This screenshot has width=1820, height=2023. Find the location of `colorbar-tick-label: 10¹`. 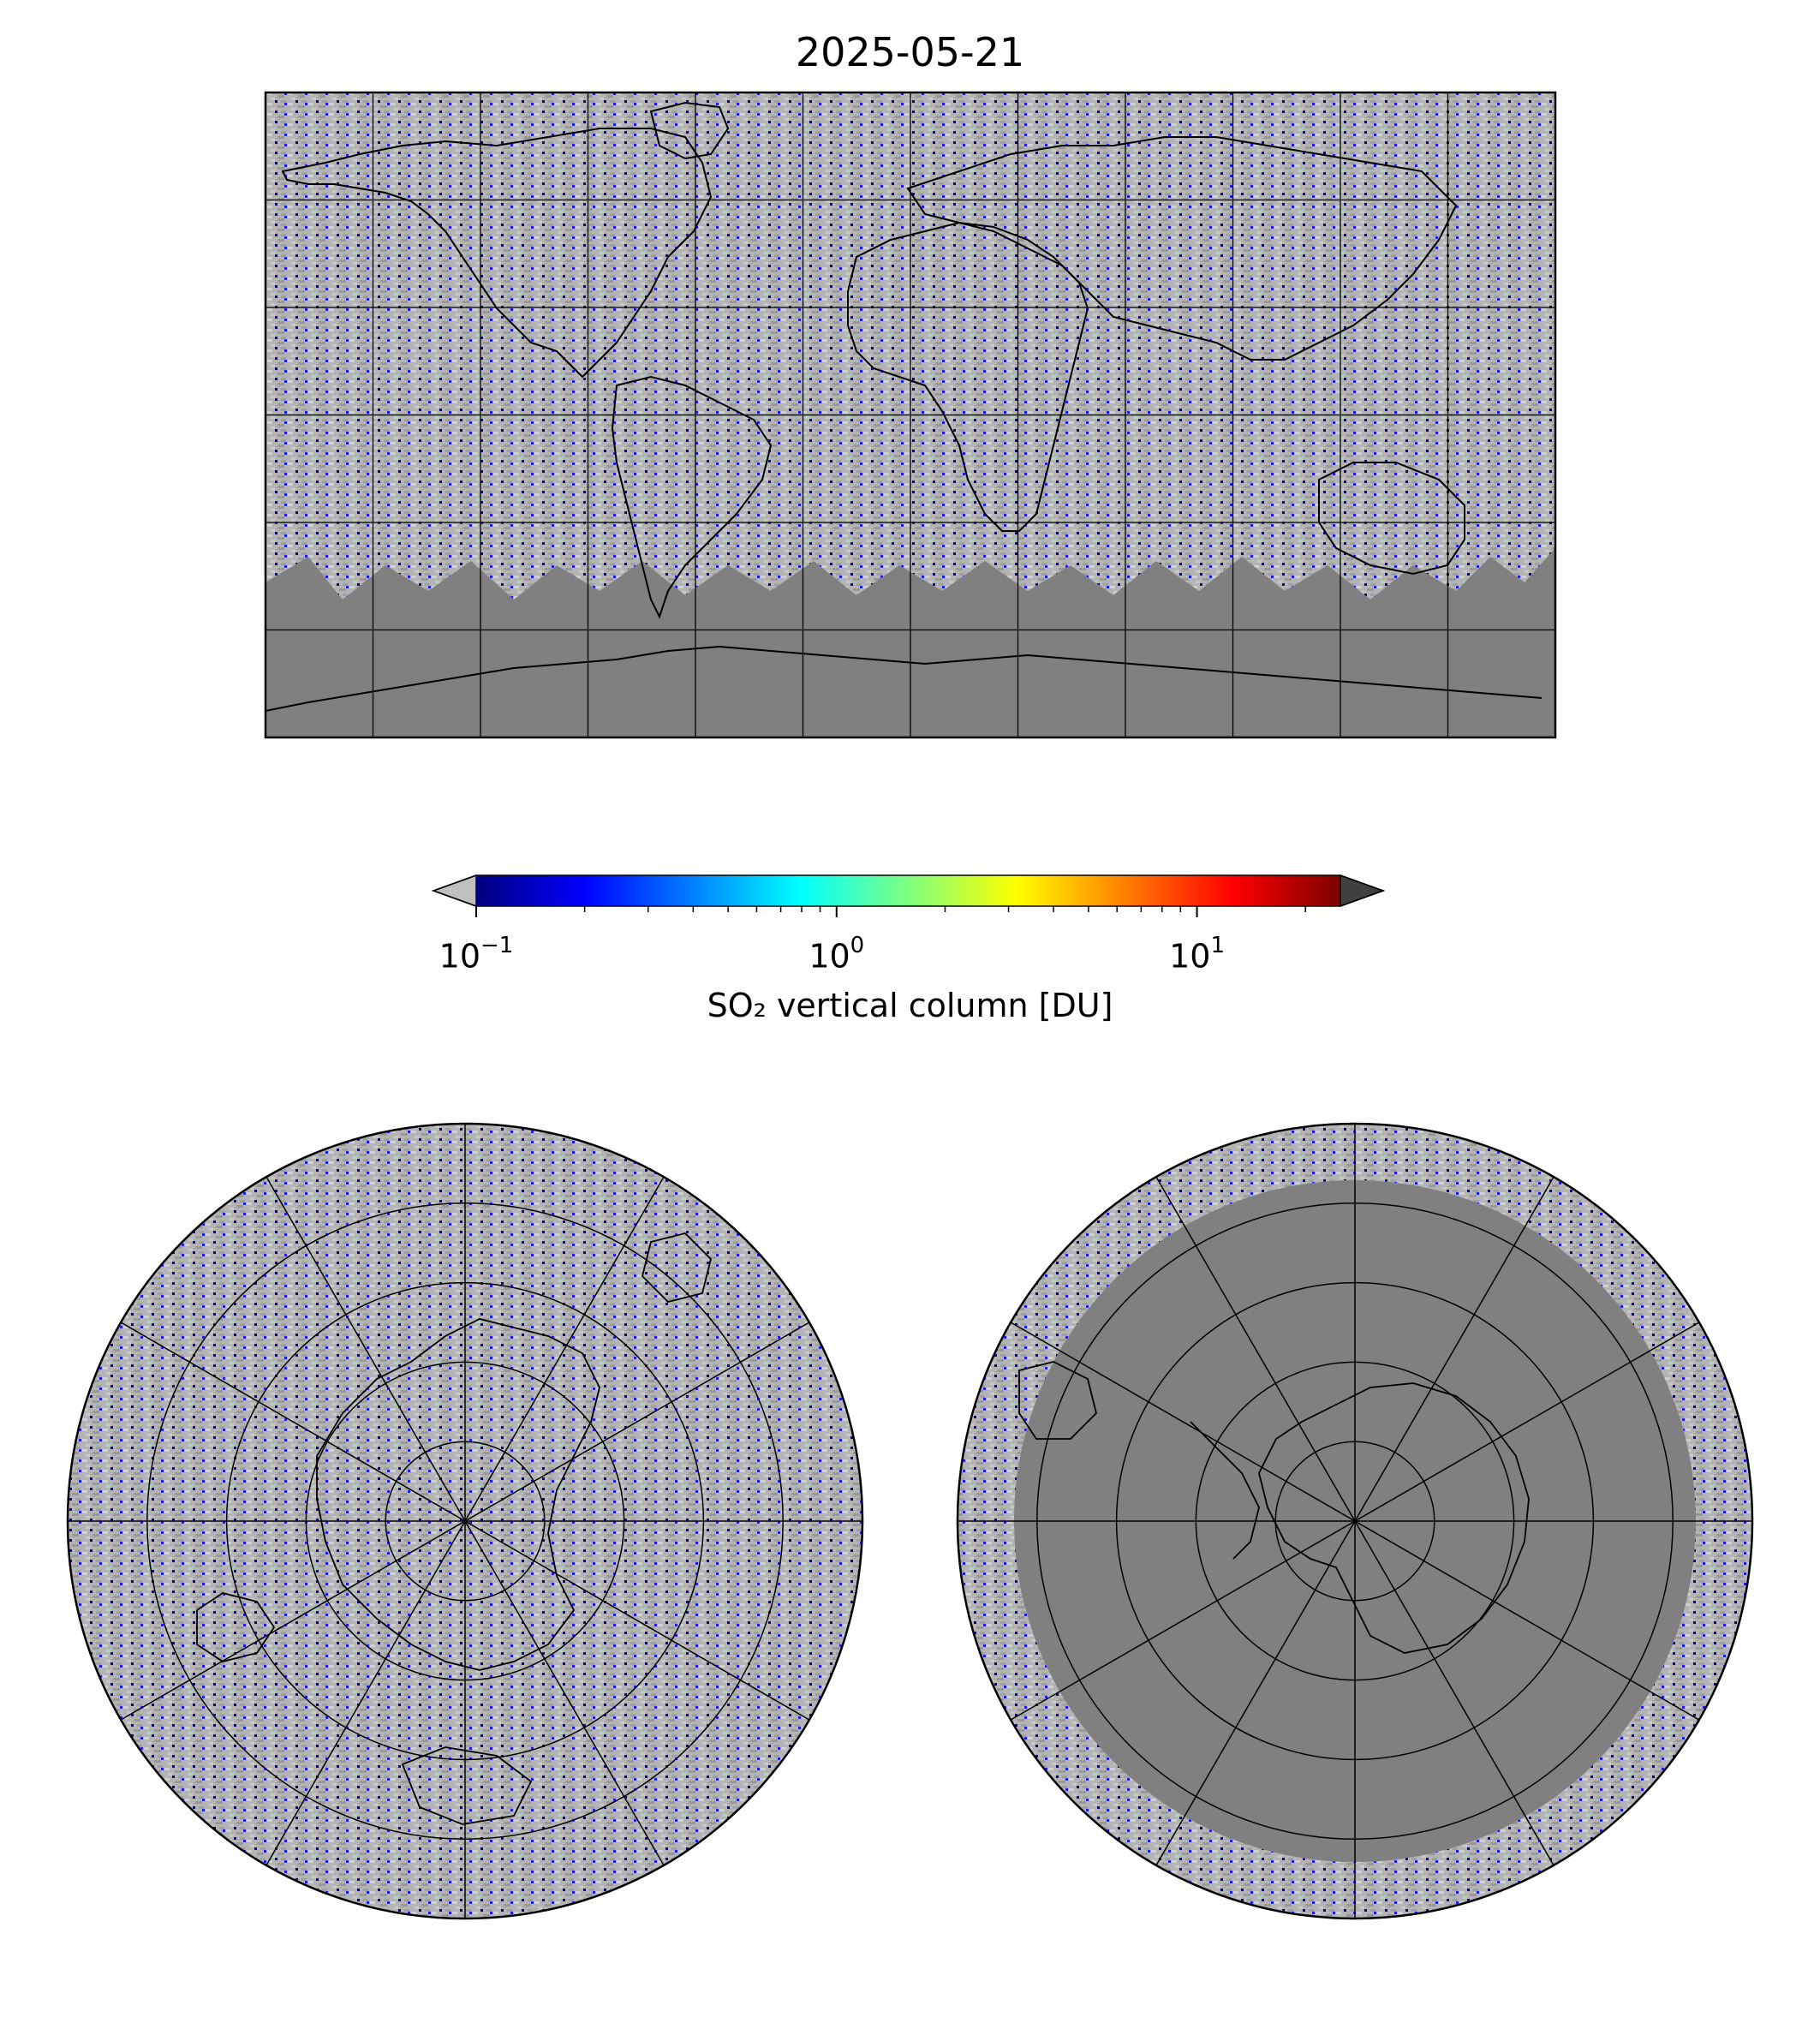

colorbar-tick-label: 10¹ is located at coordinates (1197, 954).